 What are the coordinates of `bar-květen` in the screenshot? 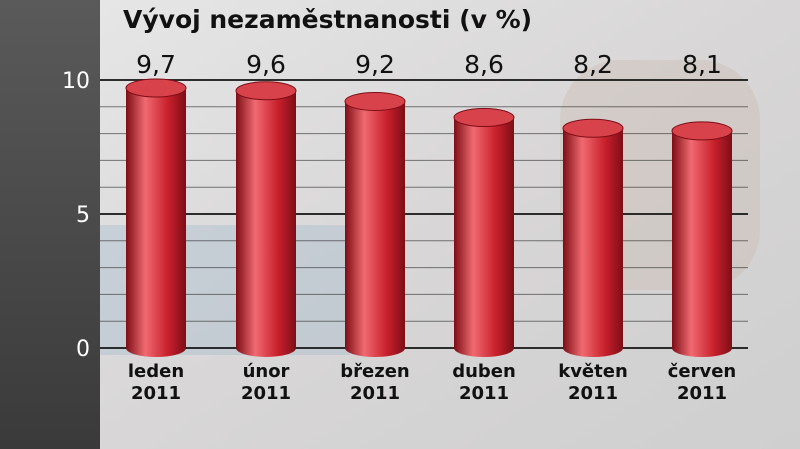 It's located at (593, 237).